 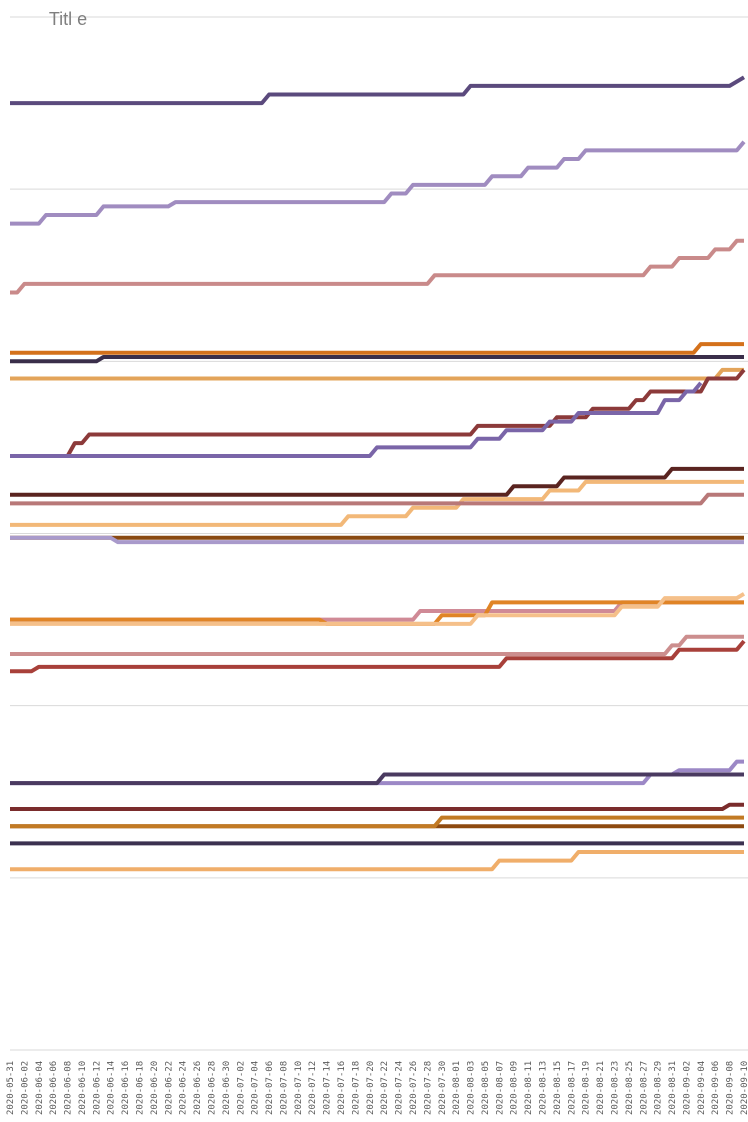 I want to click on x-tick-label: 2020-08-27, so click(x=644, y=1088).